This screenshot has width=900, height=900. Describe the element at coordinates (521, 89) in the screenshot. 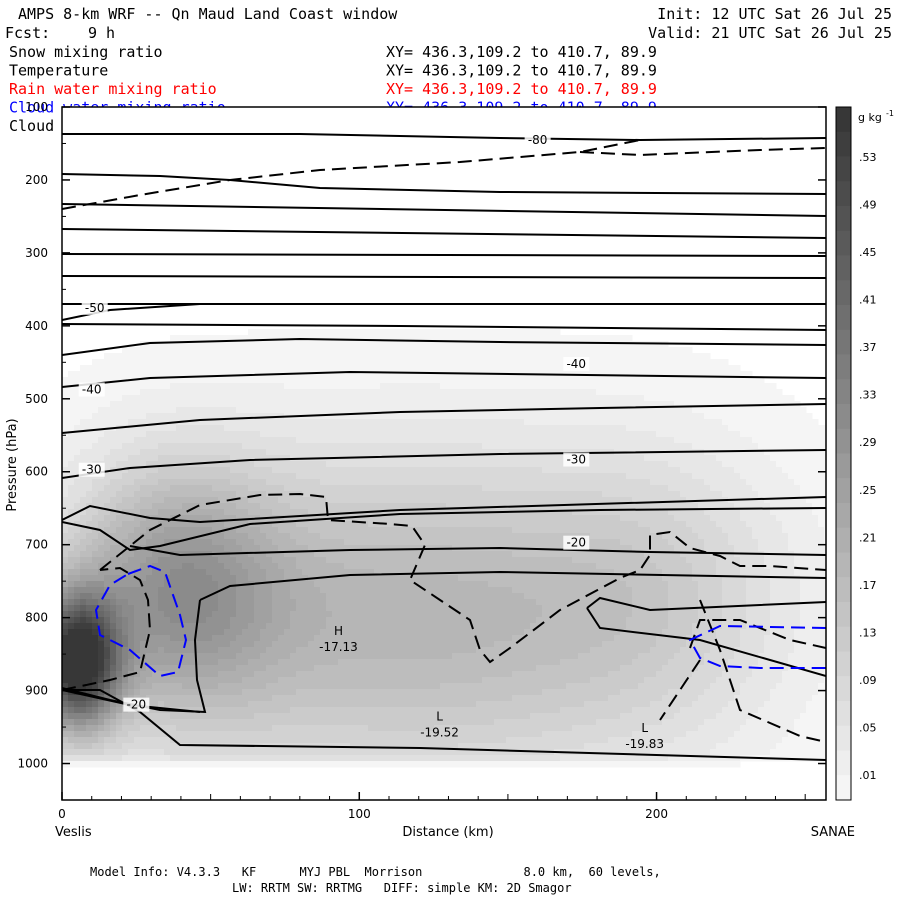

I see `field-xy: XY= 436.3,109.2 to 410.7, 89.9` at that location.